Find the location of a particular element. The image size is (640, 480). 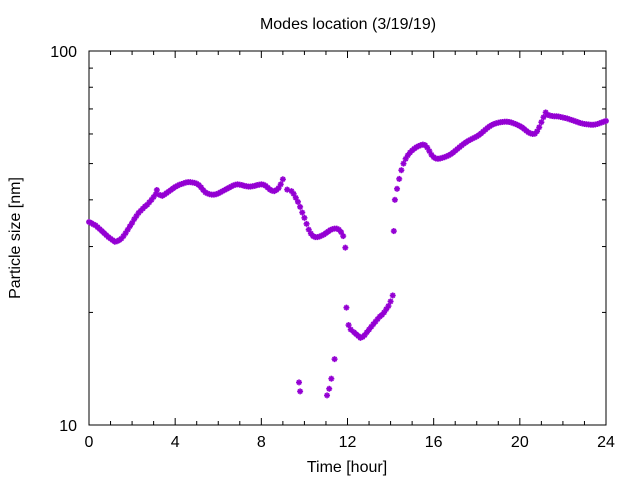

y-axis-label: Particle size [nm] is located at coordinates (15, 238).